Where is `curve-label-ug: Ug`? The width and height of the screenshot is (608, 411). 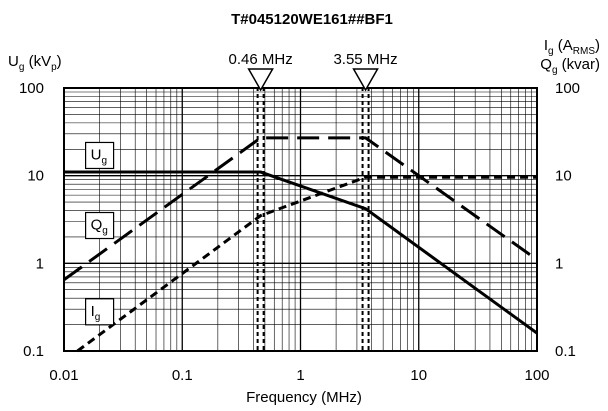
curve-label-ug: Ug is located at coordinates (99, 156).